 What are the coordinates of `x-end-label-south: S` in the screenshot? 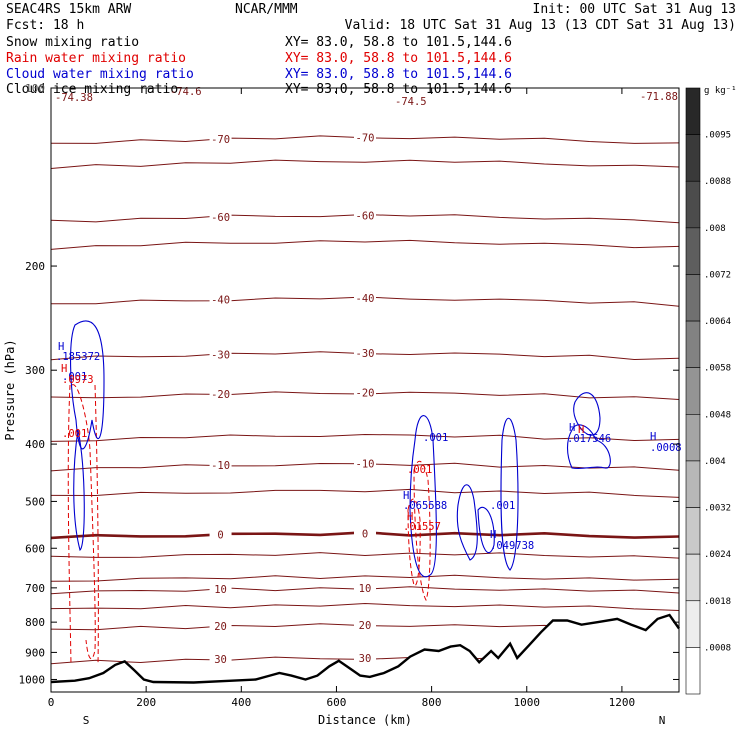 It's located at (86, 720).